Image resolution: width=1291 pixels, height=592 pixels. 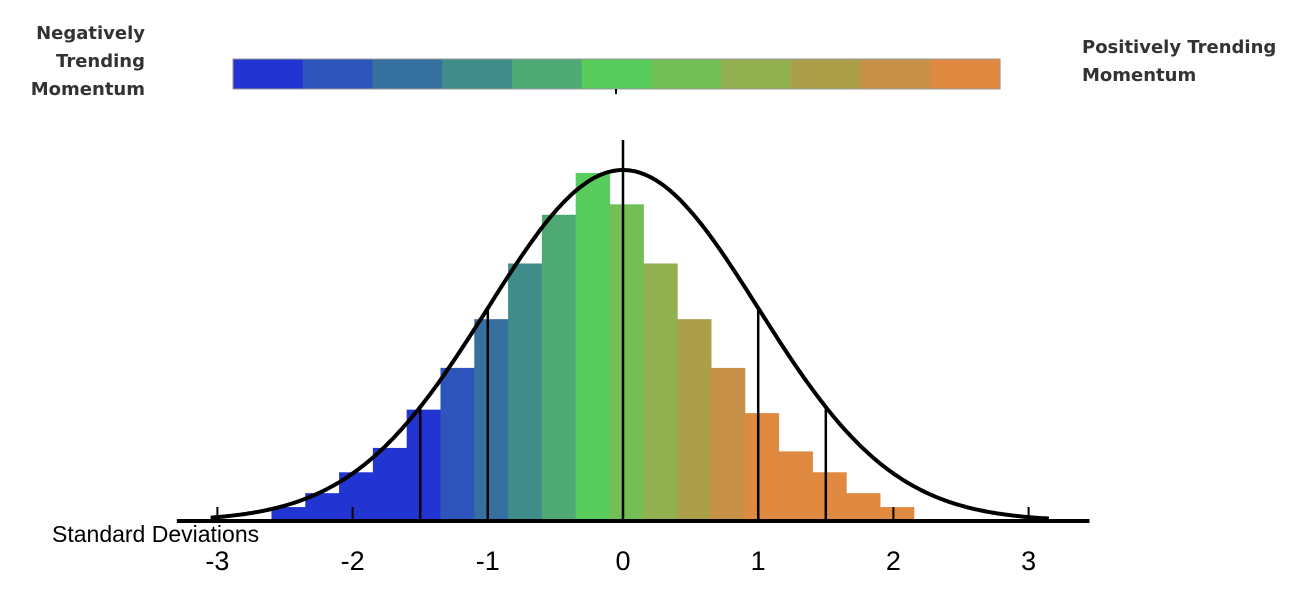 I want to click on color-scale-legend, so click(x=616, y=76).